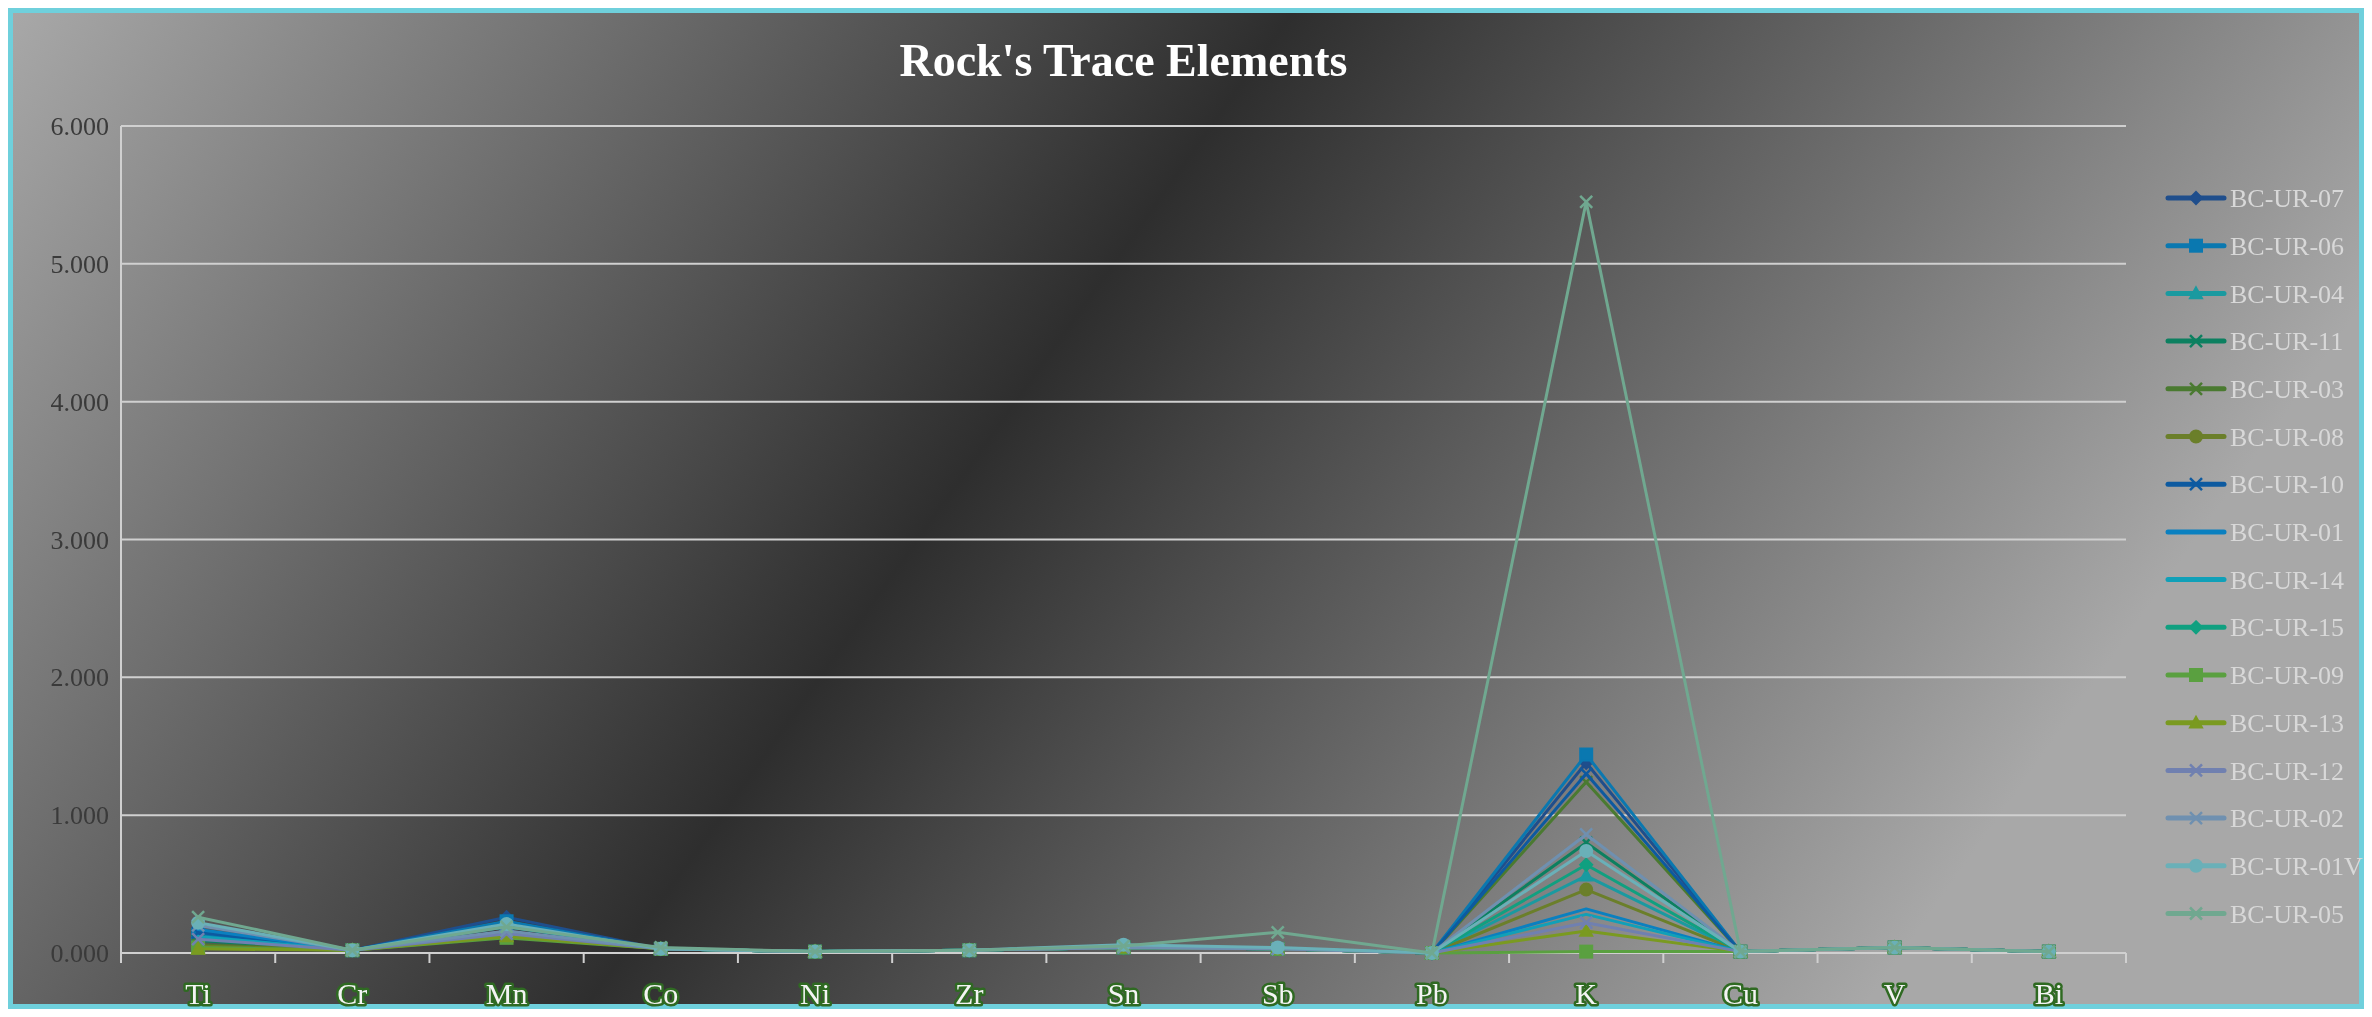 This screenshot has height=1017, width=2372. Describe the element at coordinates (815, 993) in the screenshot. I see `x-tick-label: Ni` at that location.